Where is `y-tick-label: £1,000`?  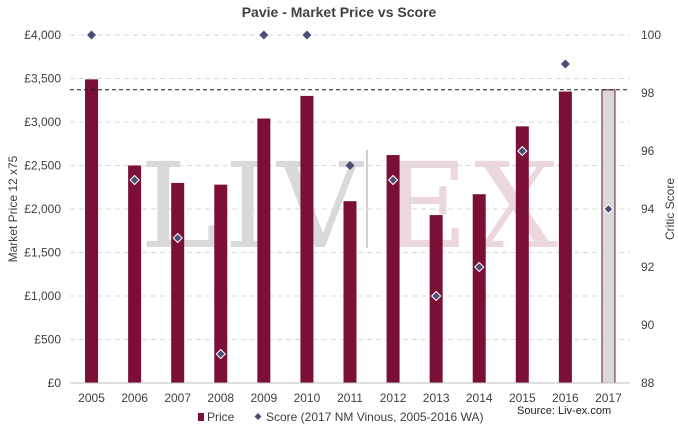 y-tick-label: £1,000 is located at coordinates (42, 296).